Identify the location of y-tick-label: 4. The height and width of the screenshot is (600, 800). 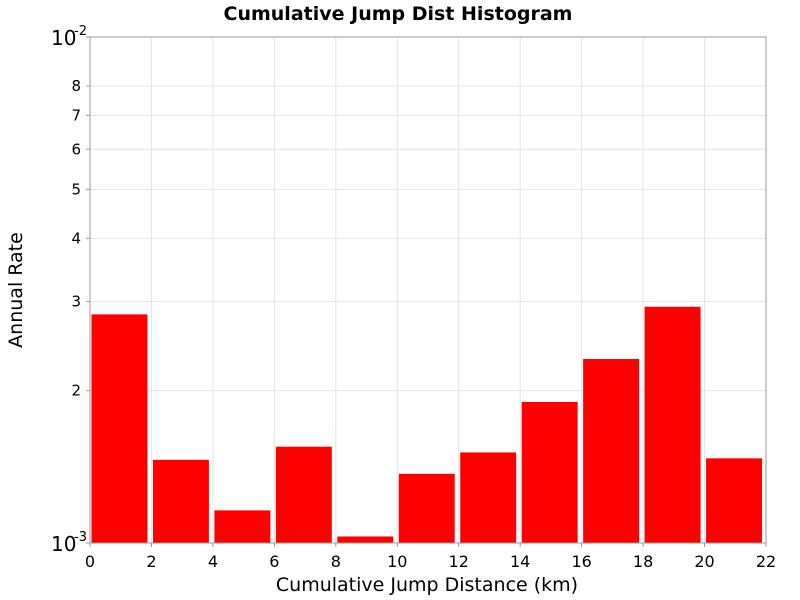
(76, 238).